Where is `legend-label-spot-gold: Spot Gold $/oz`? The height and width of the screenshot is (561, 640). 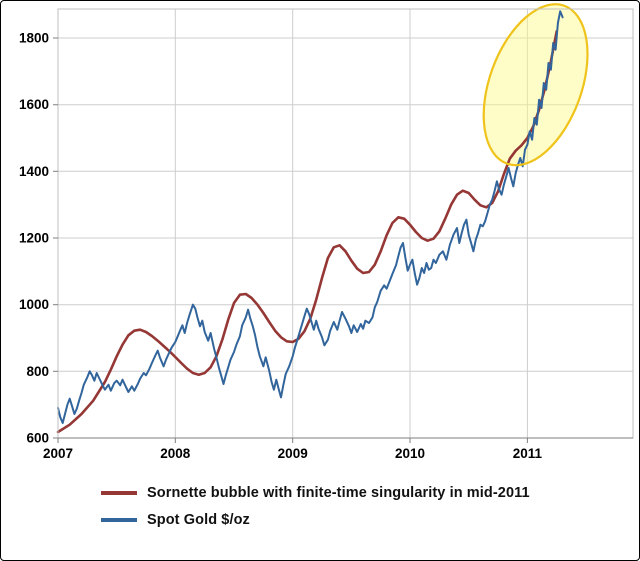
legend-label-spot-gold: Spot Gold $/oz is located at coordinates (198, 520).